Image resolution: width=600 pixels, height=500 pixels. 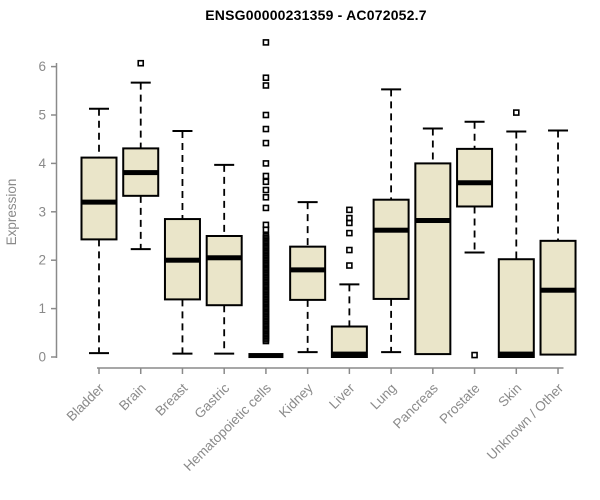 I want to click on boxplot-skin, so click(x=516, y=233).